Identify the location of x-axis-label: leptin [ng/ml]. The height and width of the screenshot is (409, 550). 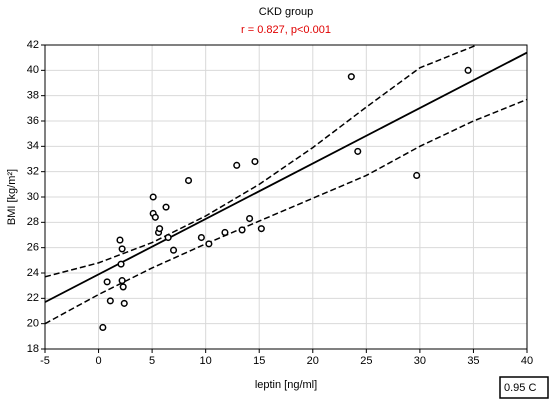
(286, 385).